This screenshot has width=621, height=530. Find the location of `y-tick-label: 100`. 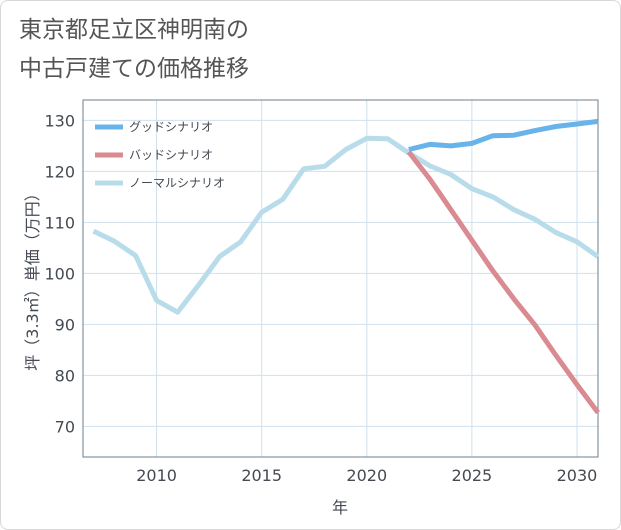

y-tick-label: 100 is located at coordinates (59, 273).